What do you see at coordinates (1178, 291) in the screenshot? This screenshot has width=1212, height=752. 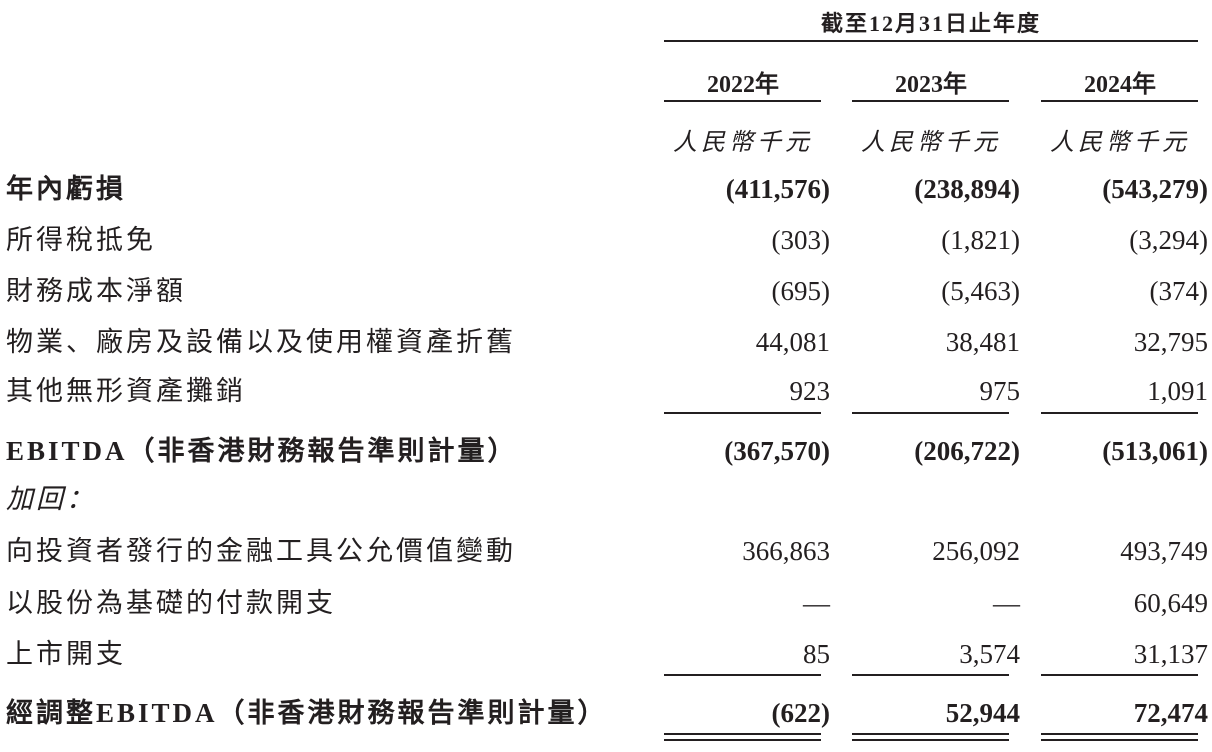 I see `value-2024: (374)` at bounding box center [1178, 291].